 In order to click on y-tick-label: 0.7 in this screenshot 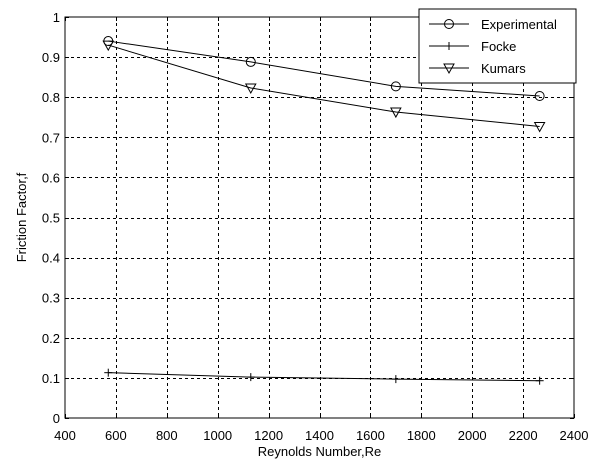, I will do `click(51, 137)`.